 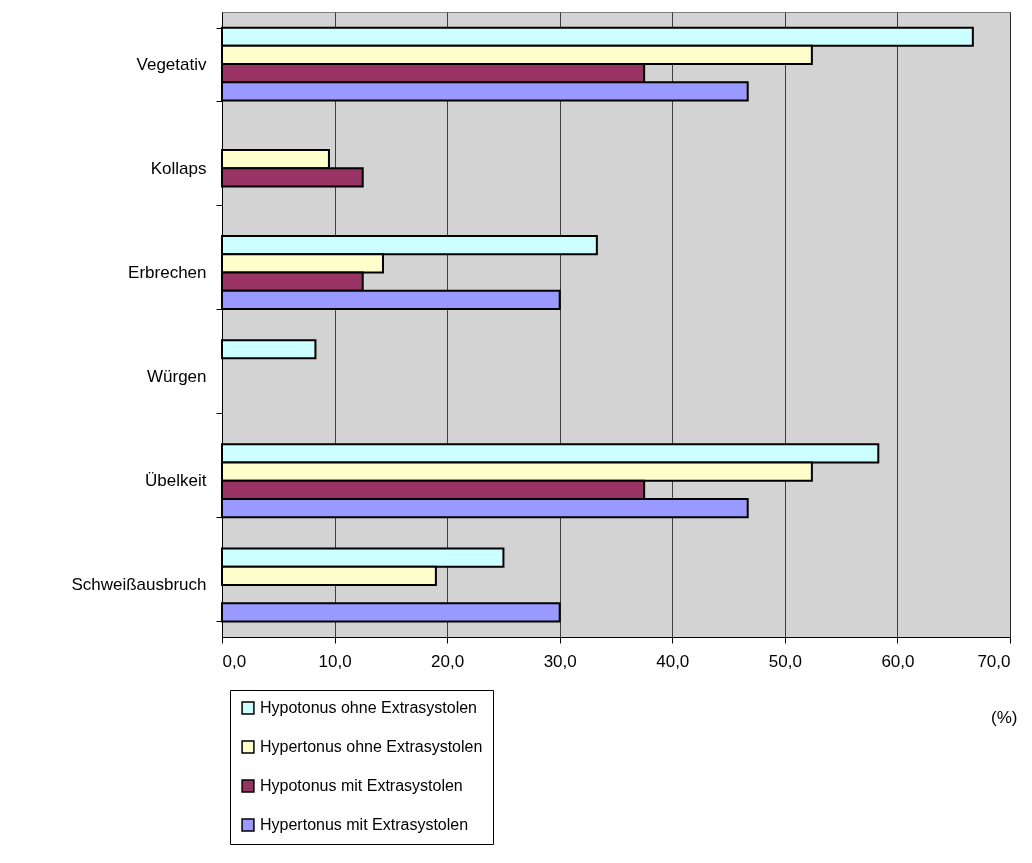 What do you see at coordinates (234, 661) in the screenshot?
I see `x-tick-label: 0,0` at bounding box center [234, 661].